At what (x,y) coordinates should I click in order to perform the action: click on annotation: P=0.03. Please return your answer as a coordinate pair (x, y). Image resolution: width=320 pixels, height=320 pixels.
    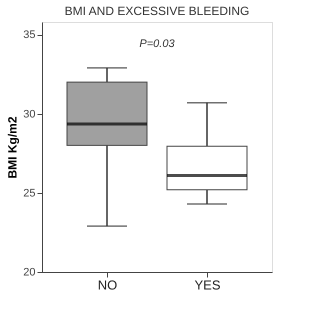
    Looking at the image, I should click on (157, 44).